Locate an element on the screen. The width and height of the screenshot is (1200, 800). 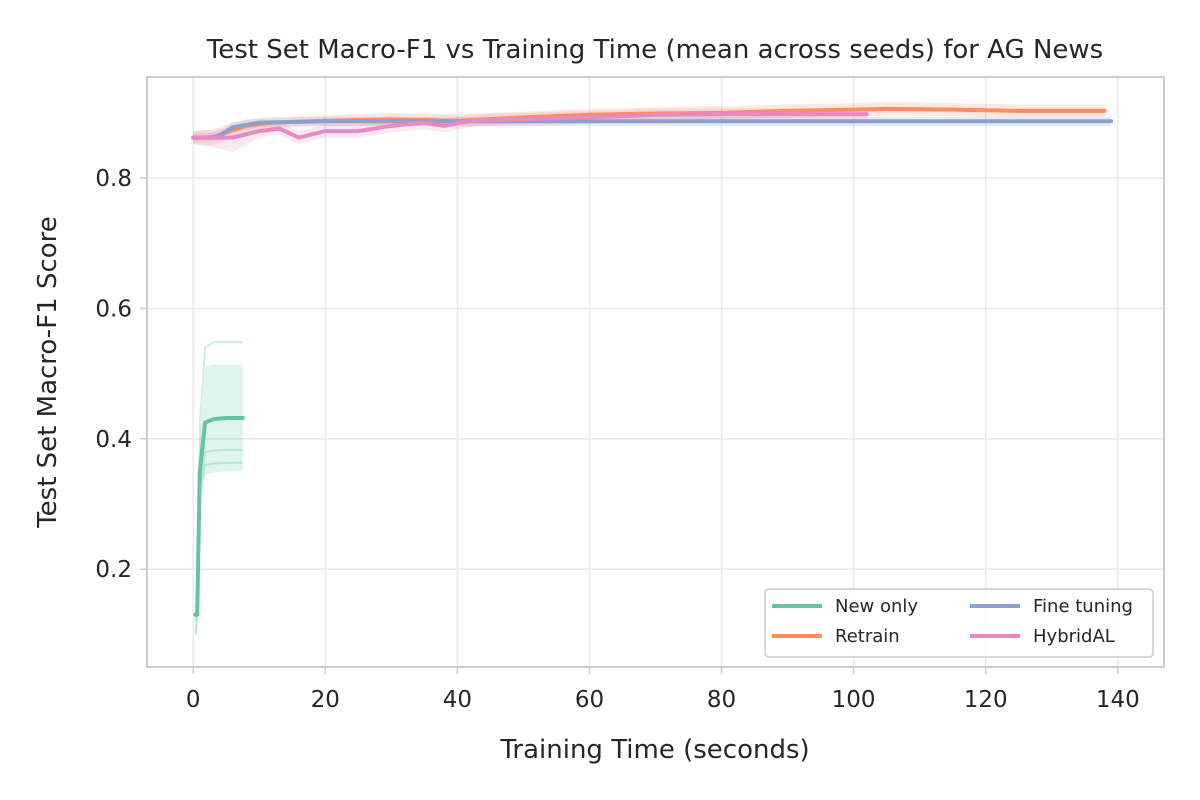
x-tick-label: 20 is located at coordinates (325, 700).